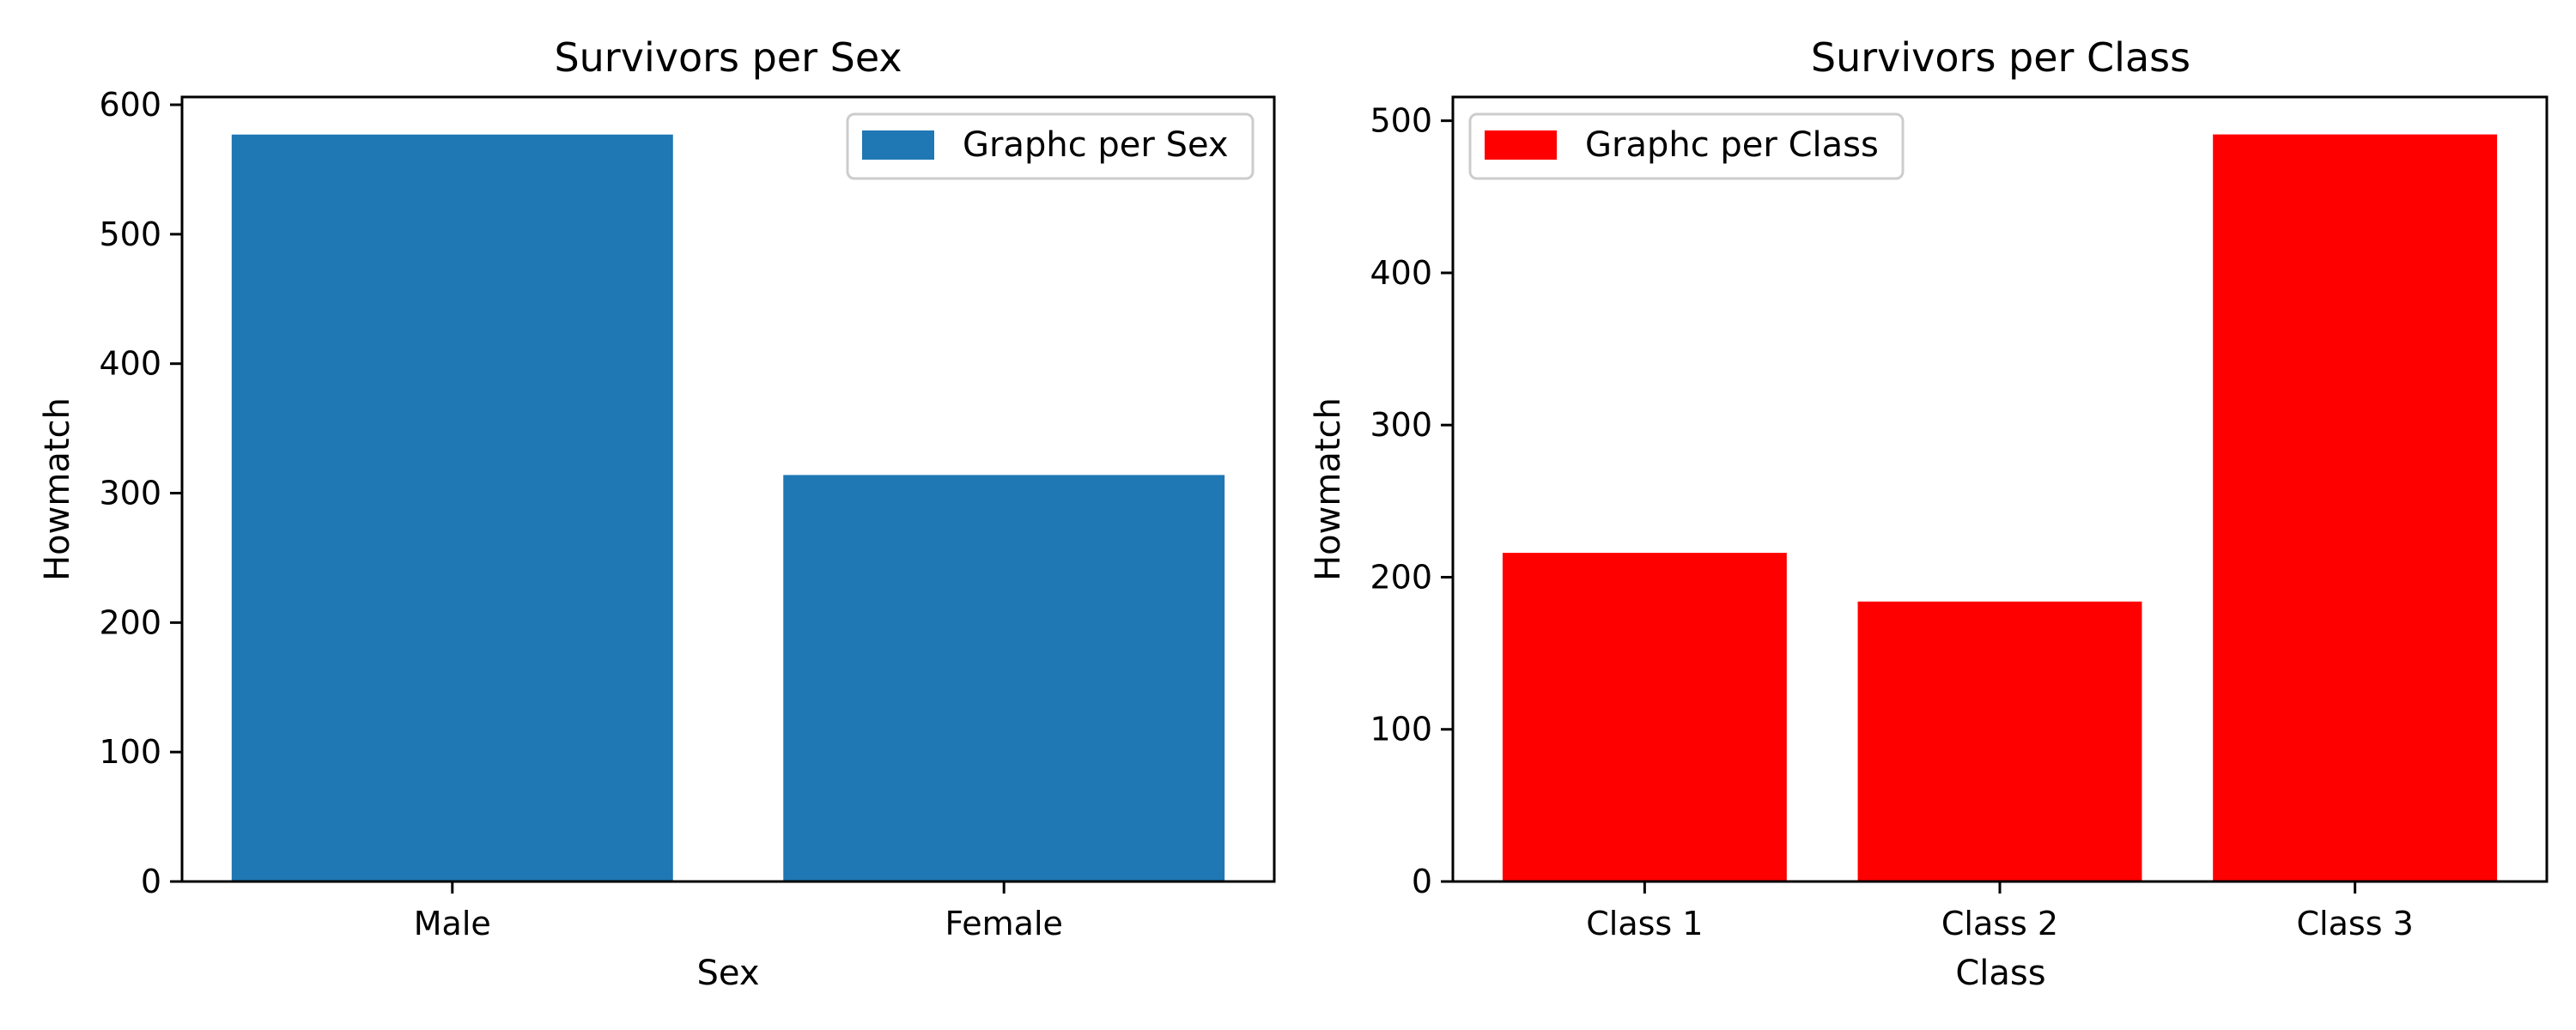  I want to click on legend: Graphc per Sex, so click(1050, 146).